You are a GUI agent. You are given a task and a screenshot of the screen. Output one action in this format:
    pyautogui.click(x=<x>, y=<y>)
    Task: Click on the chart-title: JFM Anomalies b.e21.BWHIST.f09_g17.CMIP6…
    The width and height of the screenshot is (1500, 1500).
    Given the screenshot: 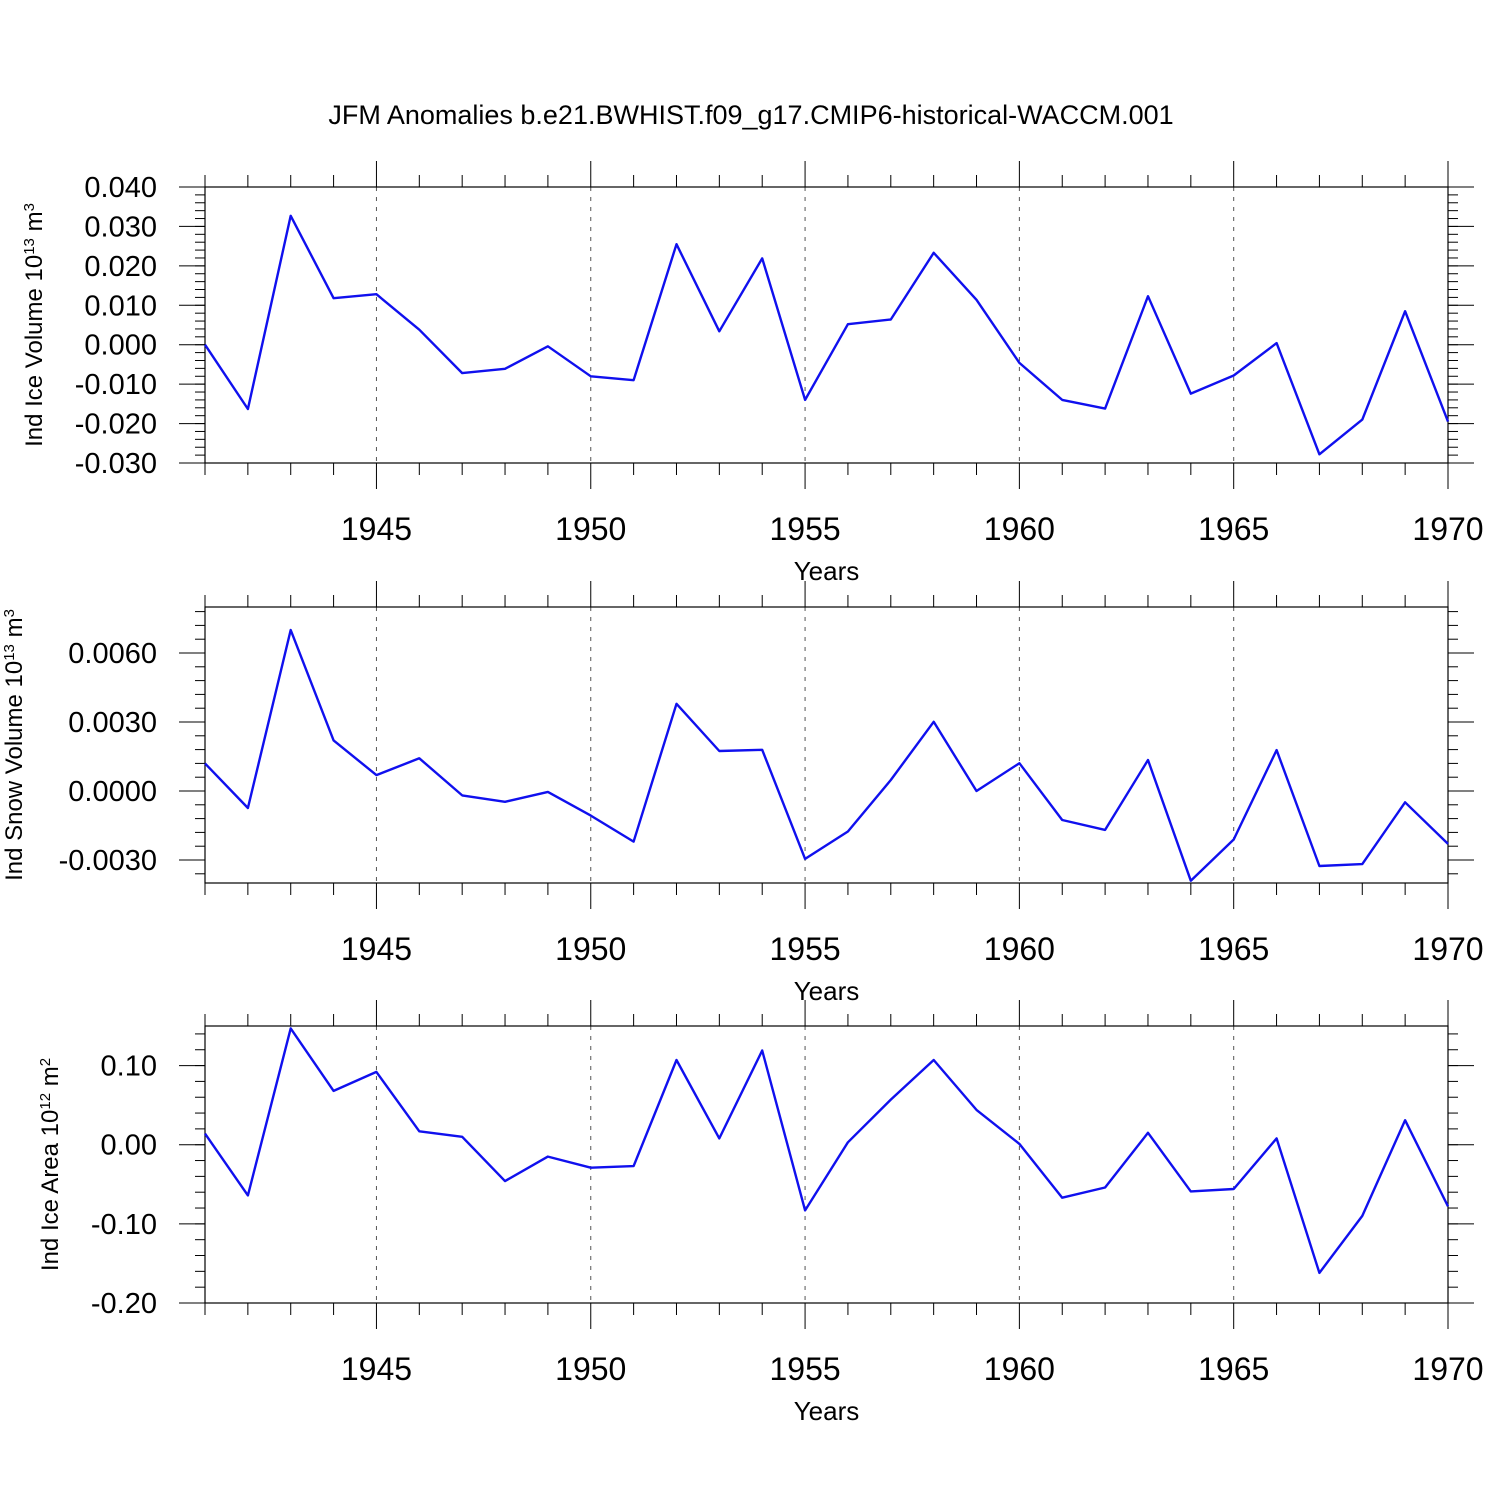 What is the action you would take?
    pyautogui.click(x=750, y=115)
    